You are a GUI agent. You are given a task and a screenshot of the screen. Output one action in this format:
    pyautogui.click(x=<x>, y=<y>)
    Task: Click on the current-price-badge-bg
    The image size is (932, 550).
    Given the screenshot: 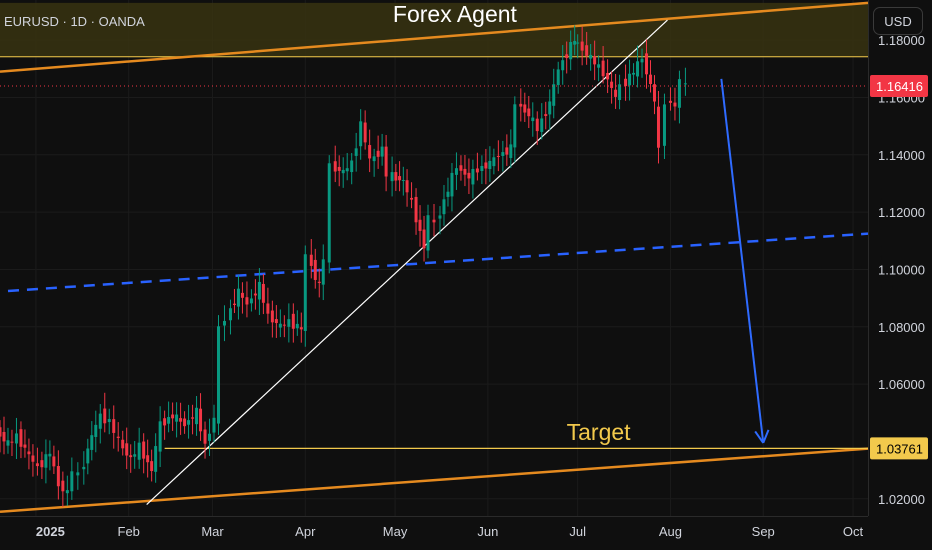 What is the action you would take?
    pyautogui.click(x=899, y=86)
    